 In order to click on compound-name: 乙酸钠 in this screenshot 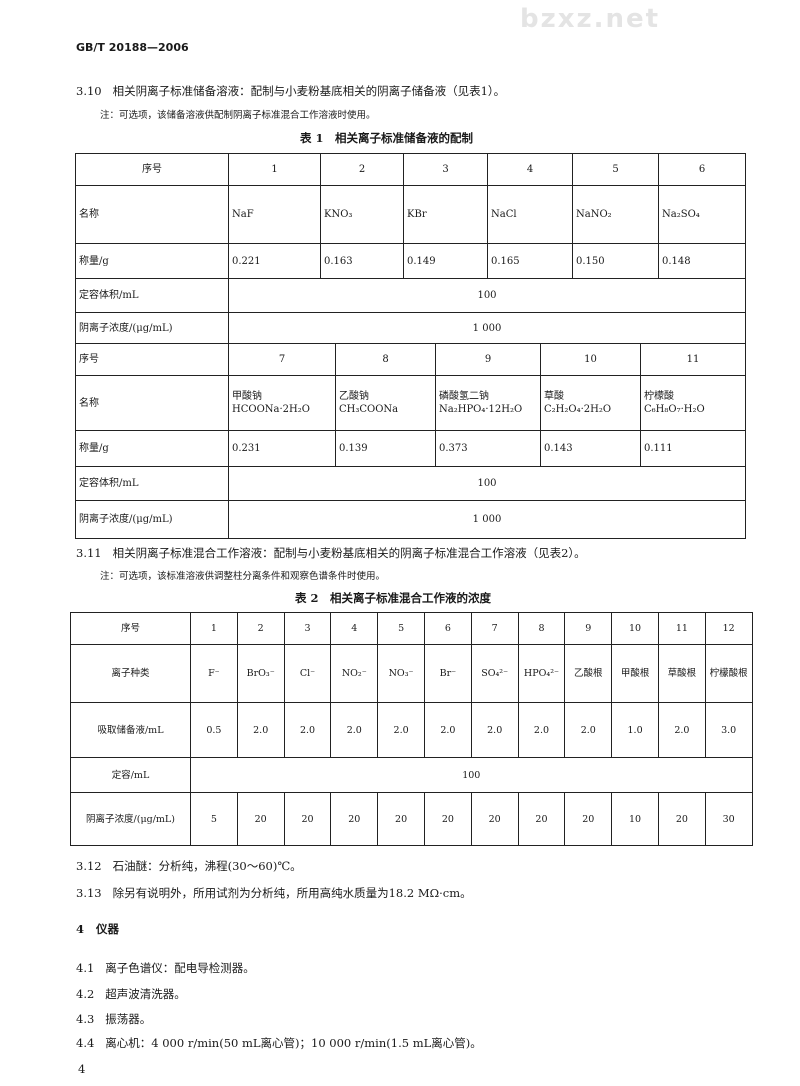, I will do `click(354, 396)`.